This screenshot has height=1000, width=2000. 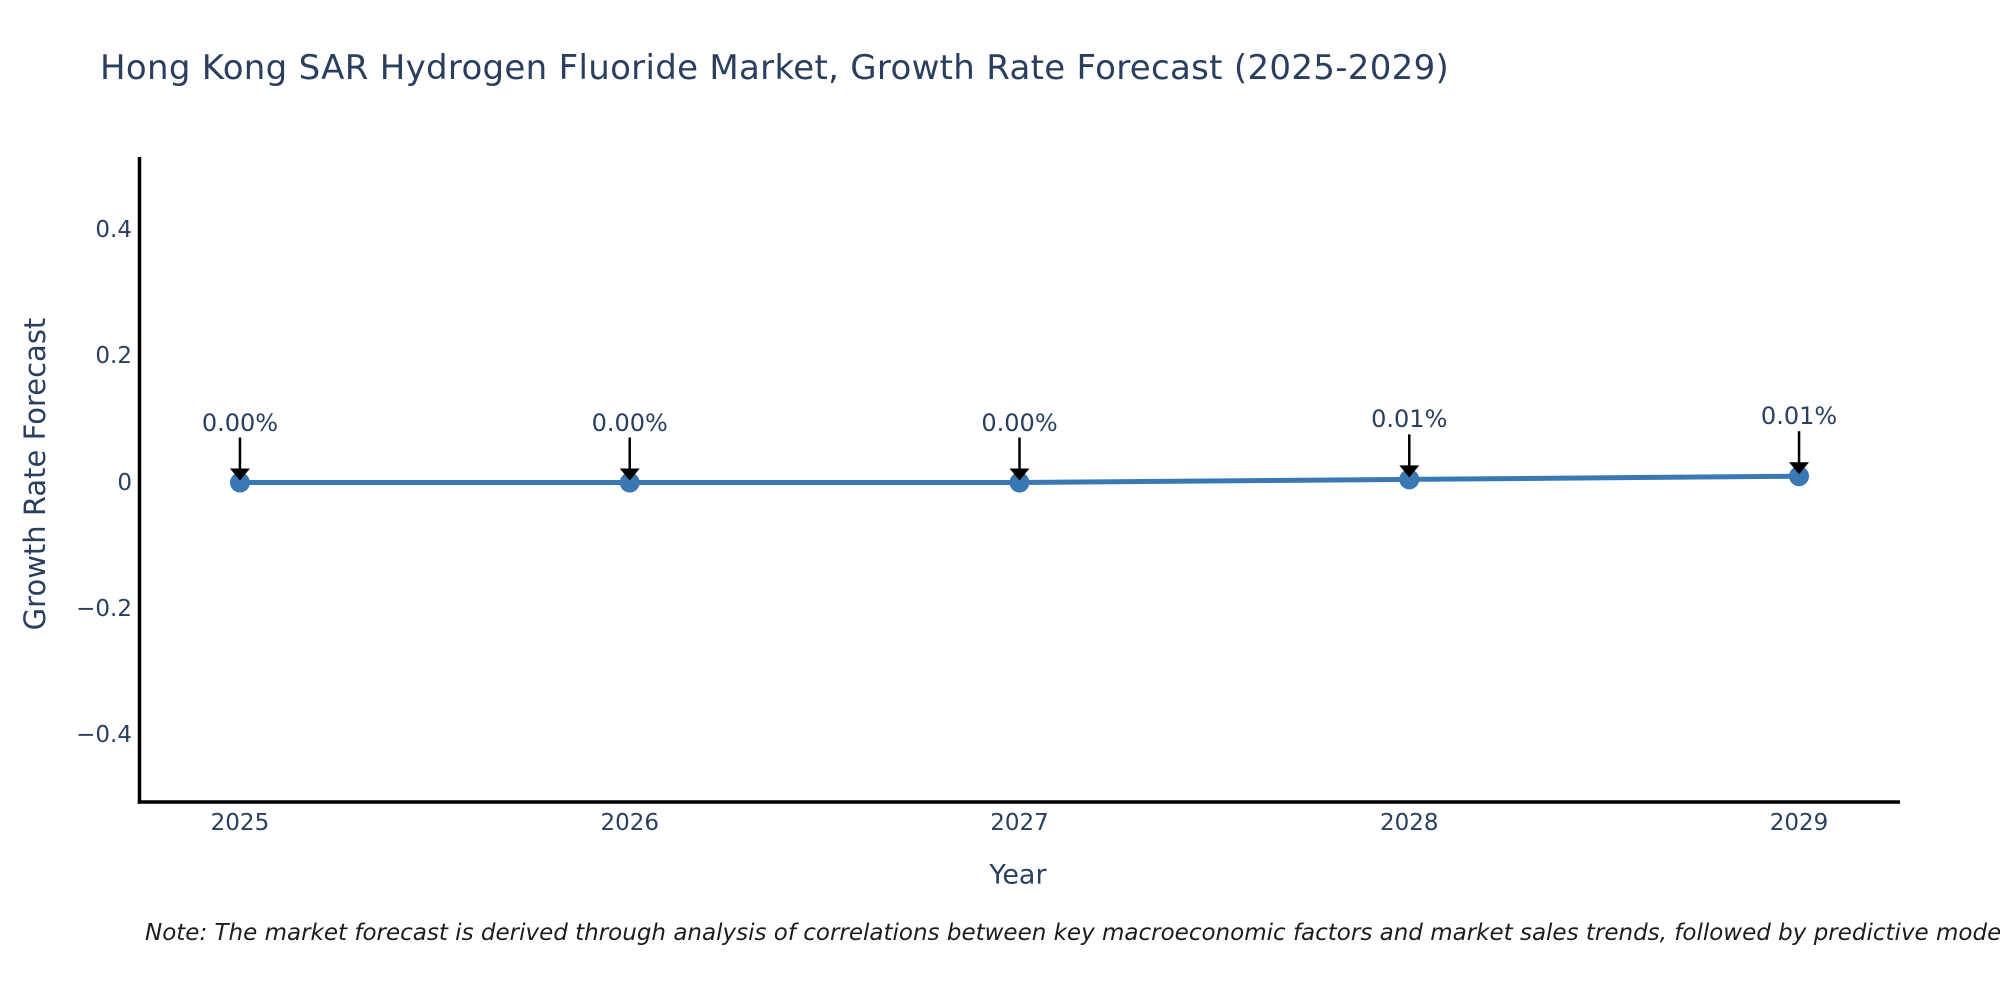 I want to click on x-tick-label: 2028, so click(x=1409, y=823).